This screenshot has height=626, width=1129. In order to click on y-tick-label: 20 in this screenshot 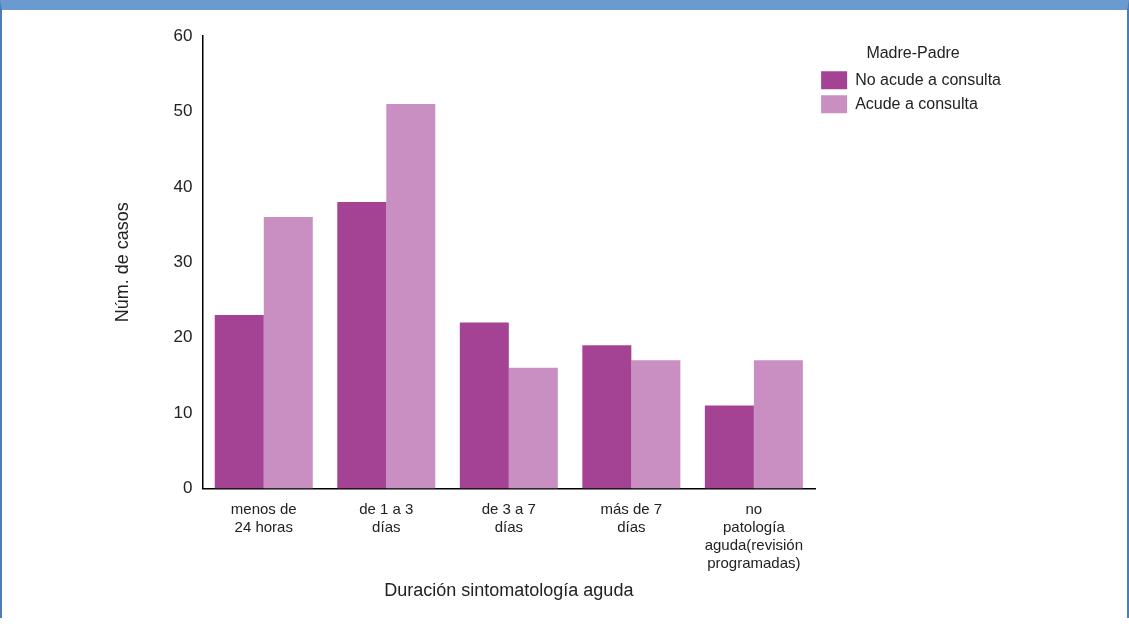, I will do `click(183, 337)`.